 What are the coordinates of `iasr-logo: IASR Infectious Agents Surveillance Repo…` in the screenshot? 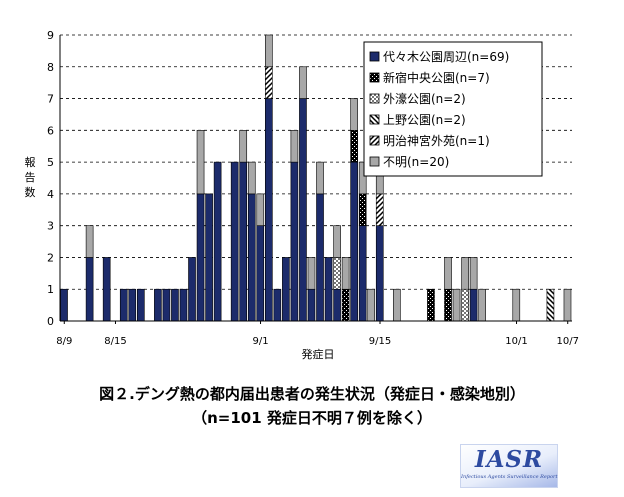 It's located at (509, 466).